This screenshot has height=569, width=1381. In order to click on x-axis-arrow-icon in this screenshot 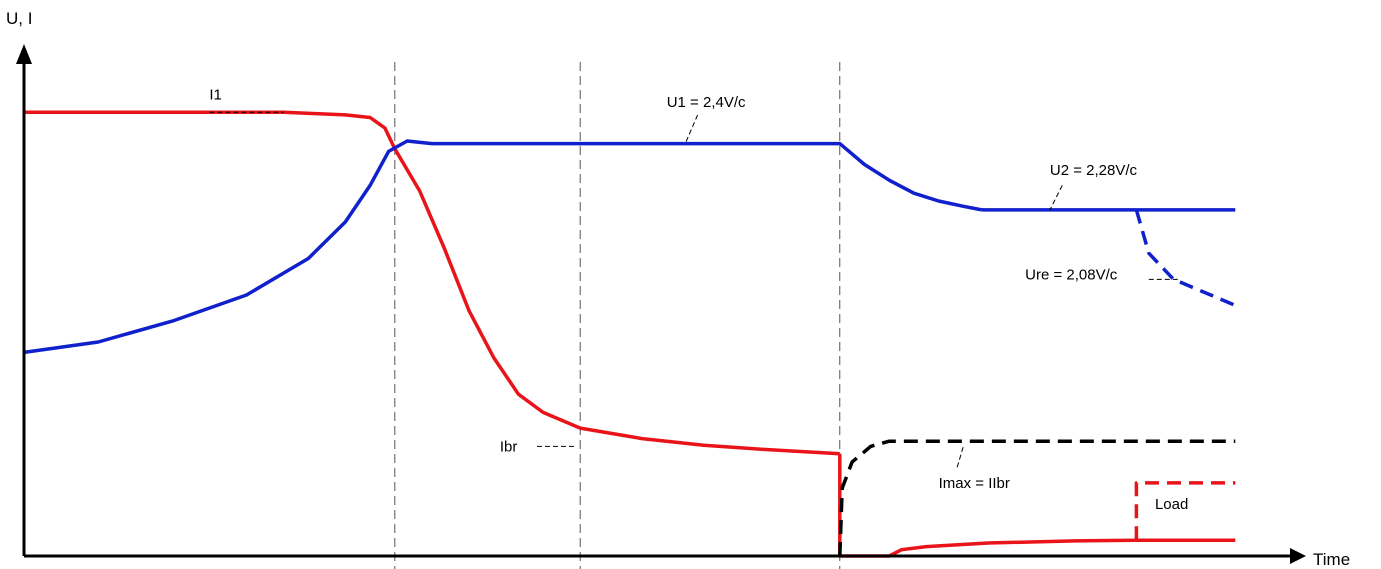, I will do `click(1298, 556)`.